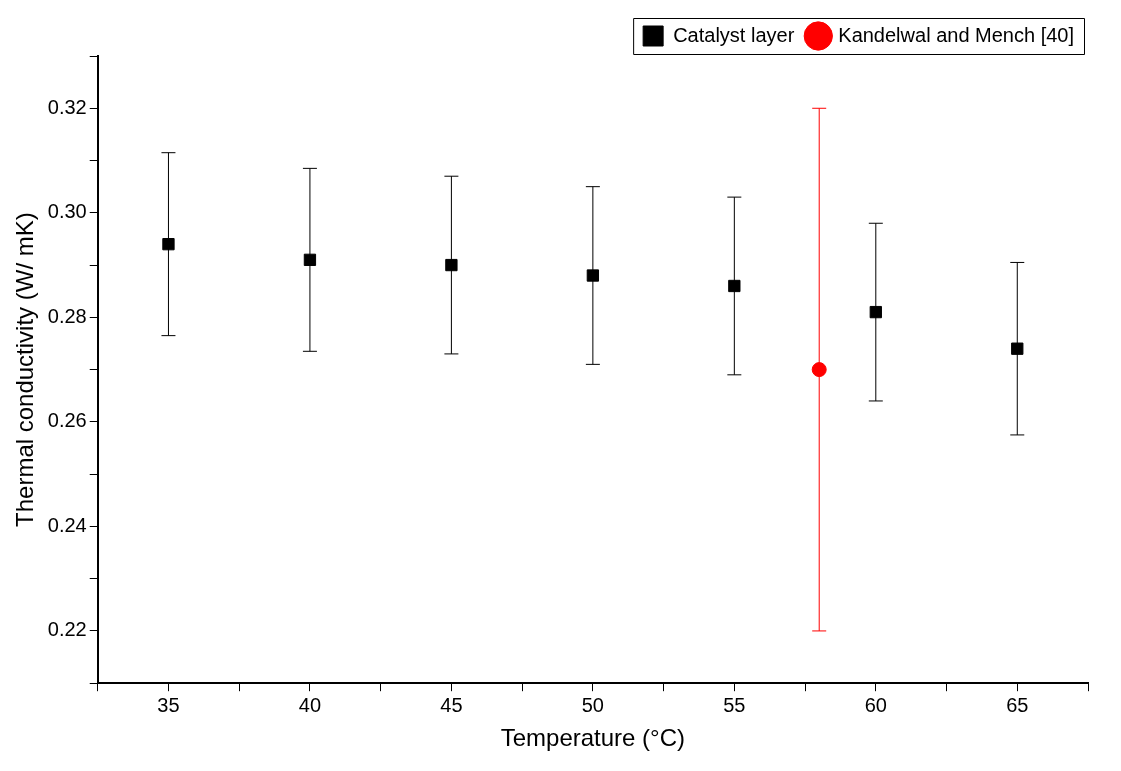 The height and width of the screenshot is (771, 1121). I want to click on x-tick-label: 45, so click(451, 704).